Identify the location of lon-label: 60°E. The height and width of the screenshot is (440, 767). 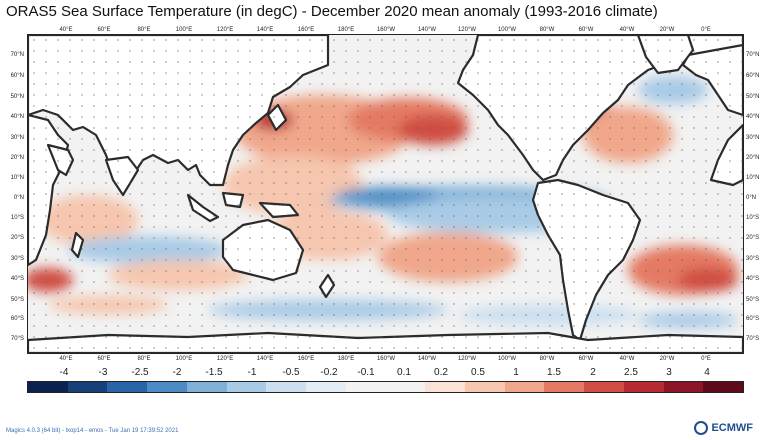
(104, 359).